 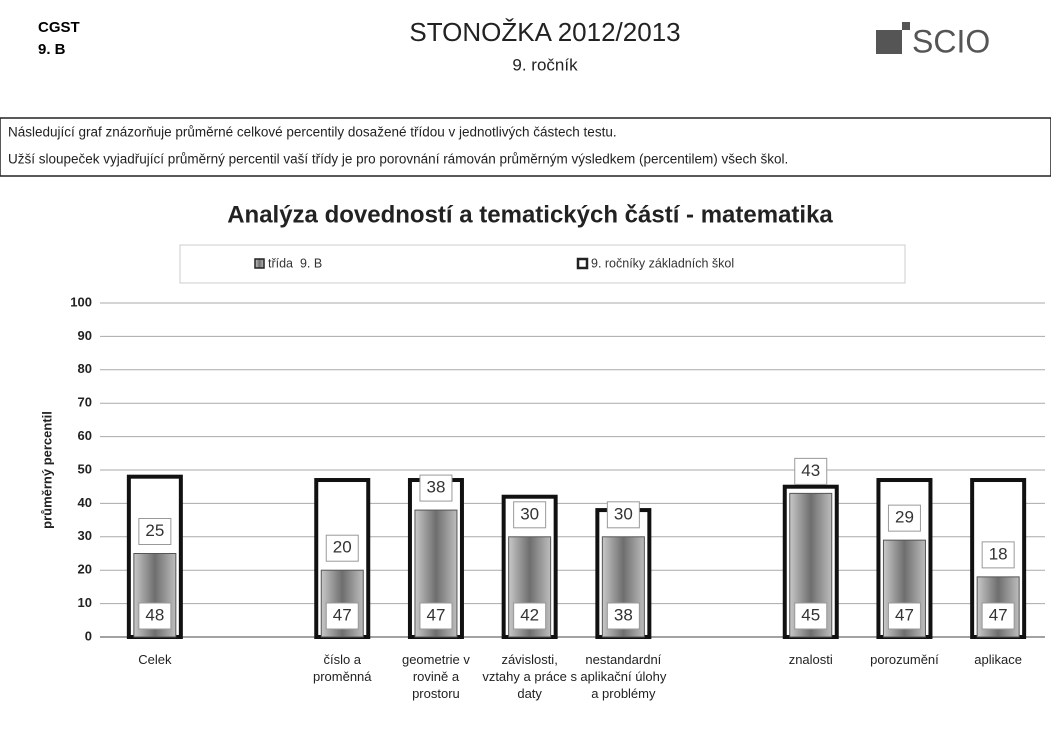 What do you see at coordinates (85, 435) in the screenshot?
I see `y-tick-label: 60` at bounding box center [85, 435].